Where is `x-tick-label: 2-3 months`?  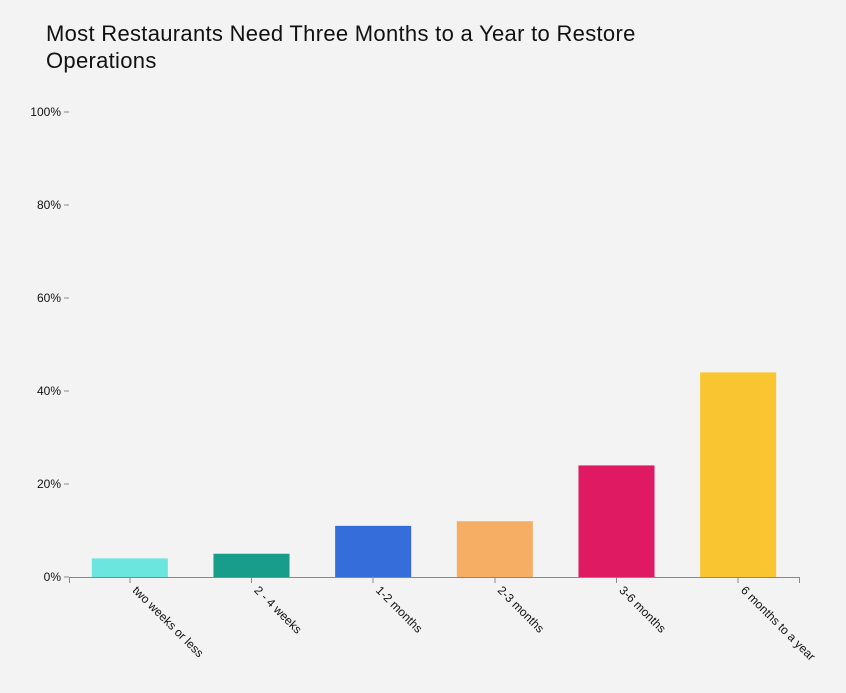
x-tick-label: 2-3 months is located at coordinates (521, 609).